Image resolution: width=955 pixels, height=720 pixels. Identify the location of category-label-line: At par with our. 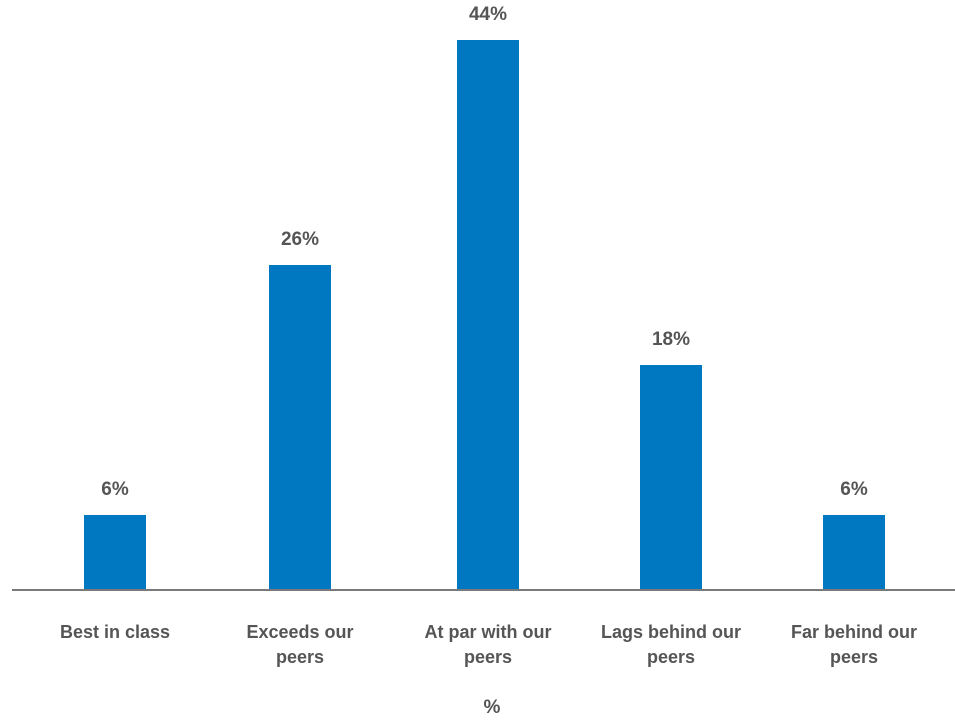
(488, 632).